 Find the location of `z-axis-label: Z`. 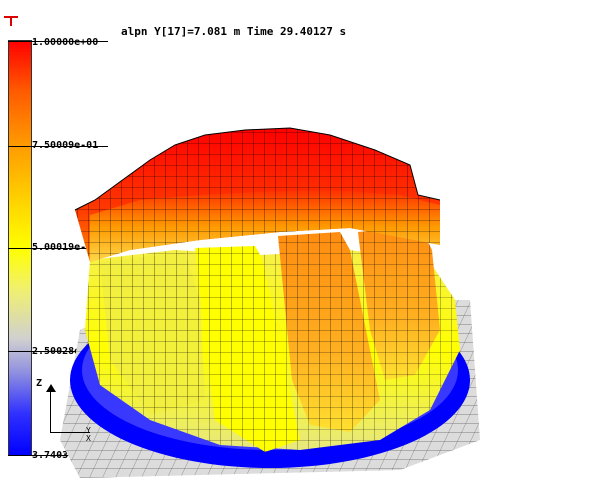

z-axis-label: Z is located at coordinates (39, 383).